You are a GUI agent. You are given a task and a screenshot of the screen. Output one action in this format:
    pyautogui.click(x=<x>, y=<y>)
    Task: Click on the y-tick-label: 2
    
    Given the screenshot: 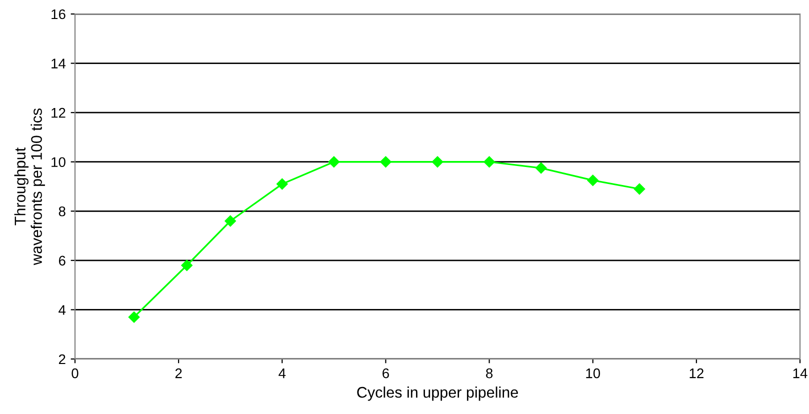 What is the action you would take?
    pyautogui.click(x=62, y=359)
    